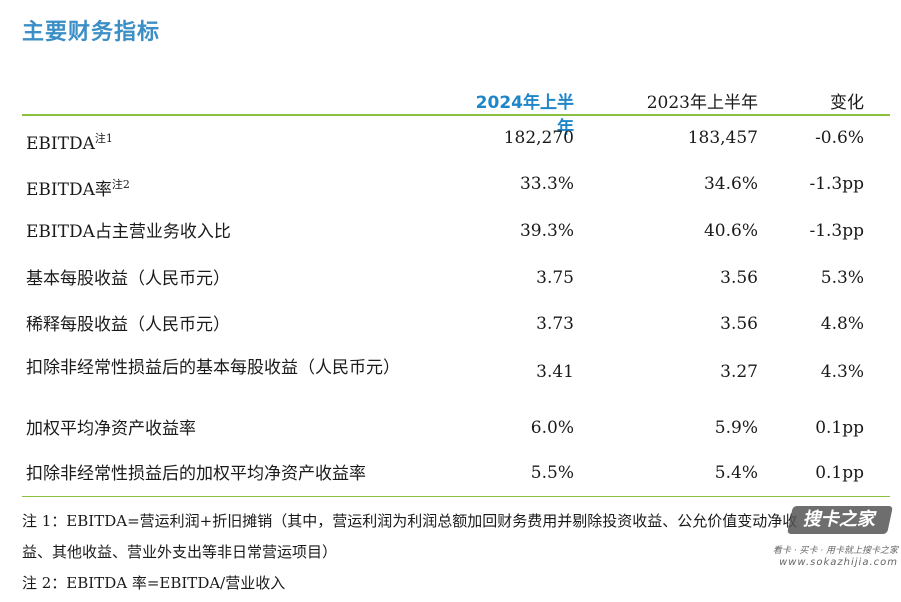 The image size is (901, 602). Describe the element at coordinates (196, 474) in the screenshot. I see `row-label: 扣除非经常性损益后的加权平均净资产收益率` at that location.